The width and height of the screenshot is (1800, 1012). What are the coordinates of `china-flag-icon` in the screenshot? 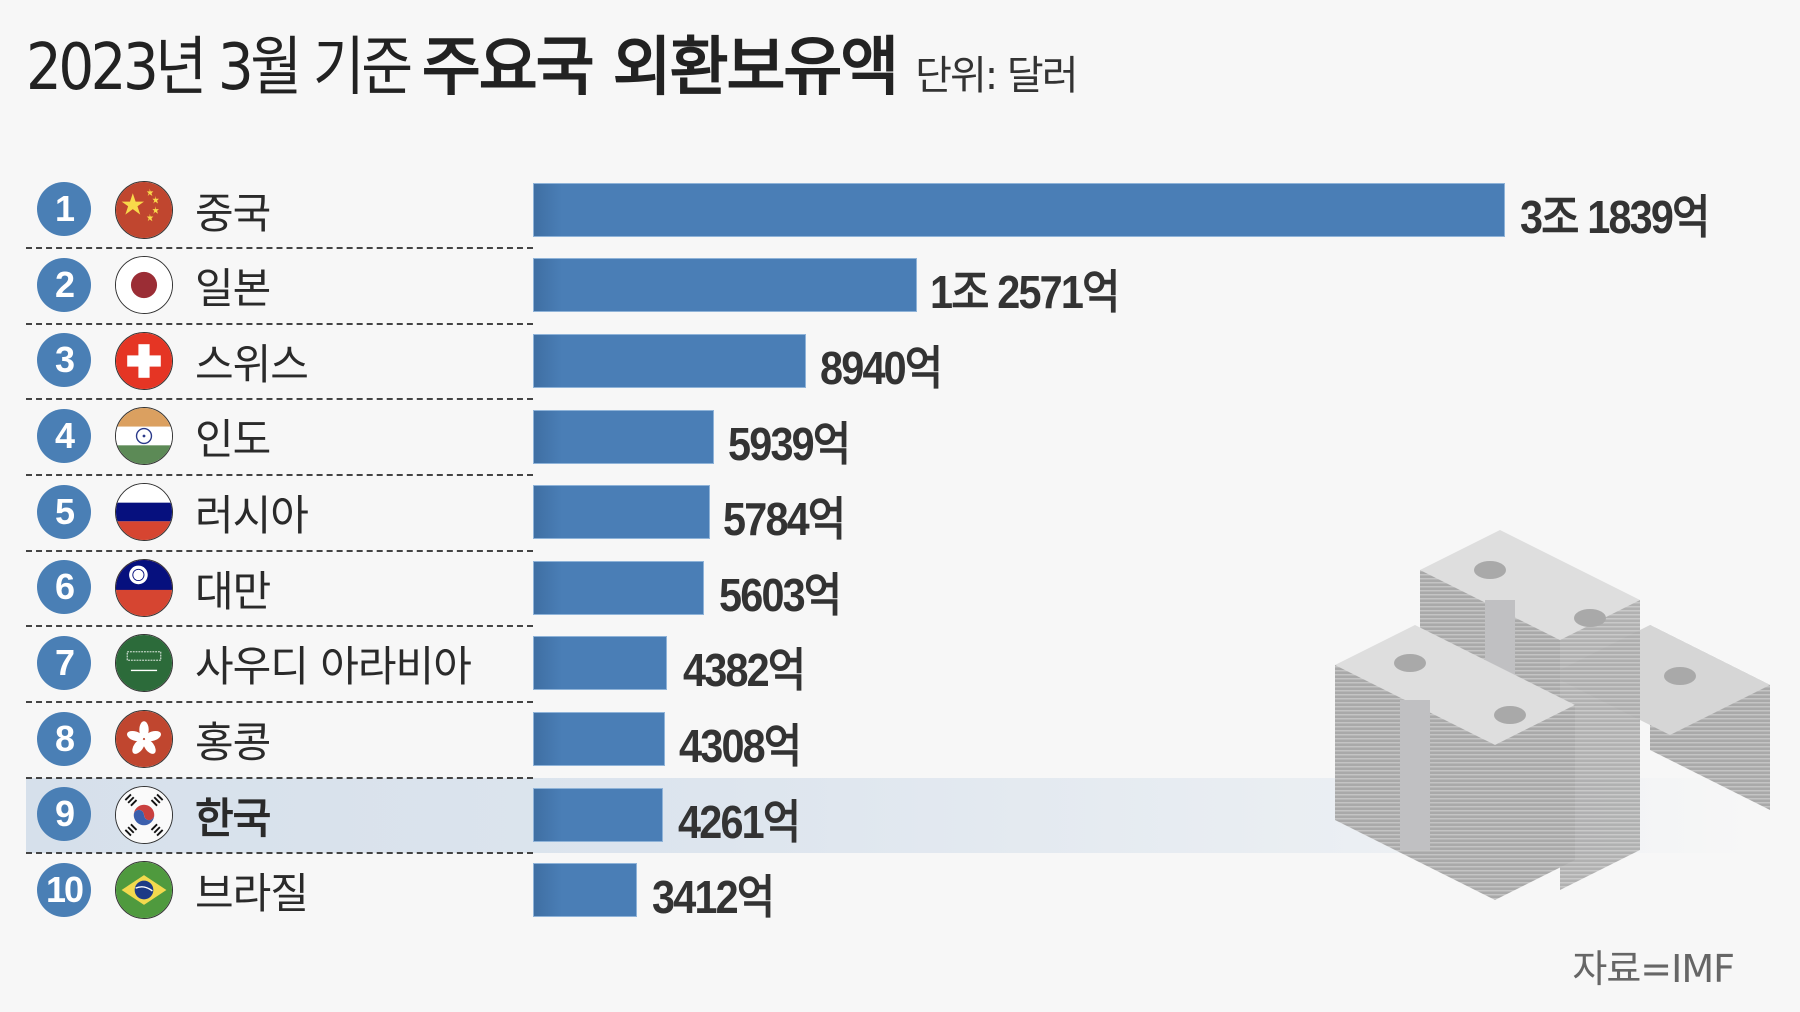 It's located at (144, 210).